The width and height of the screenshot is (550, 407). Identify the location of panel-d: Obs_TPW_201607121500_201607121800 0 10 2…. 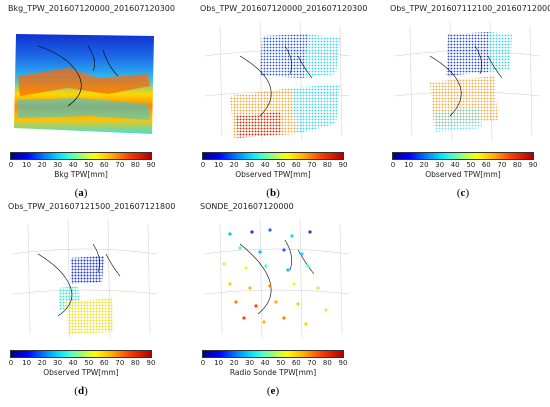
(91, 302).